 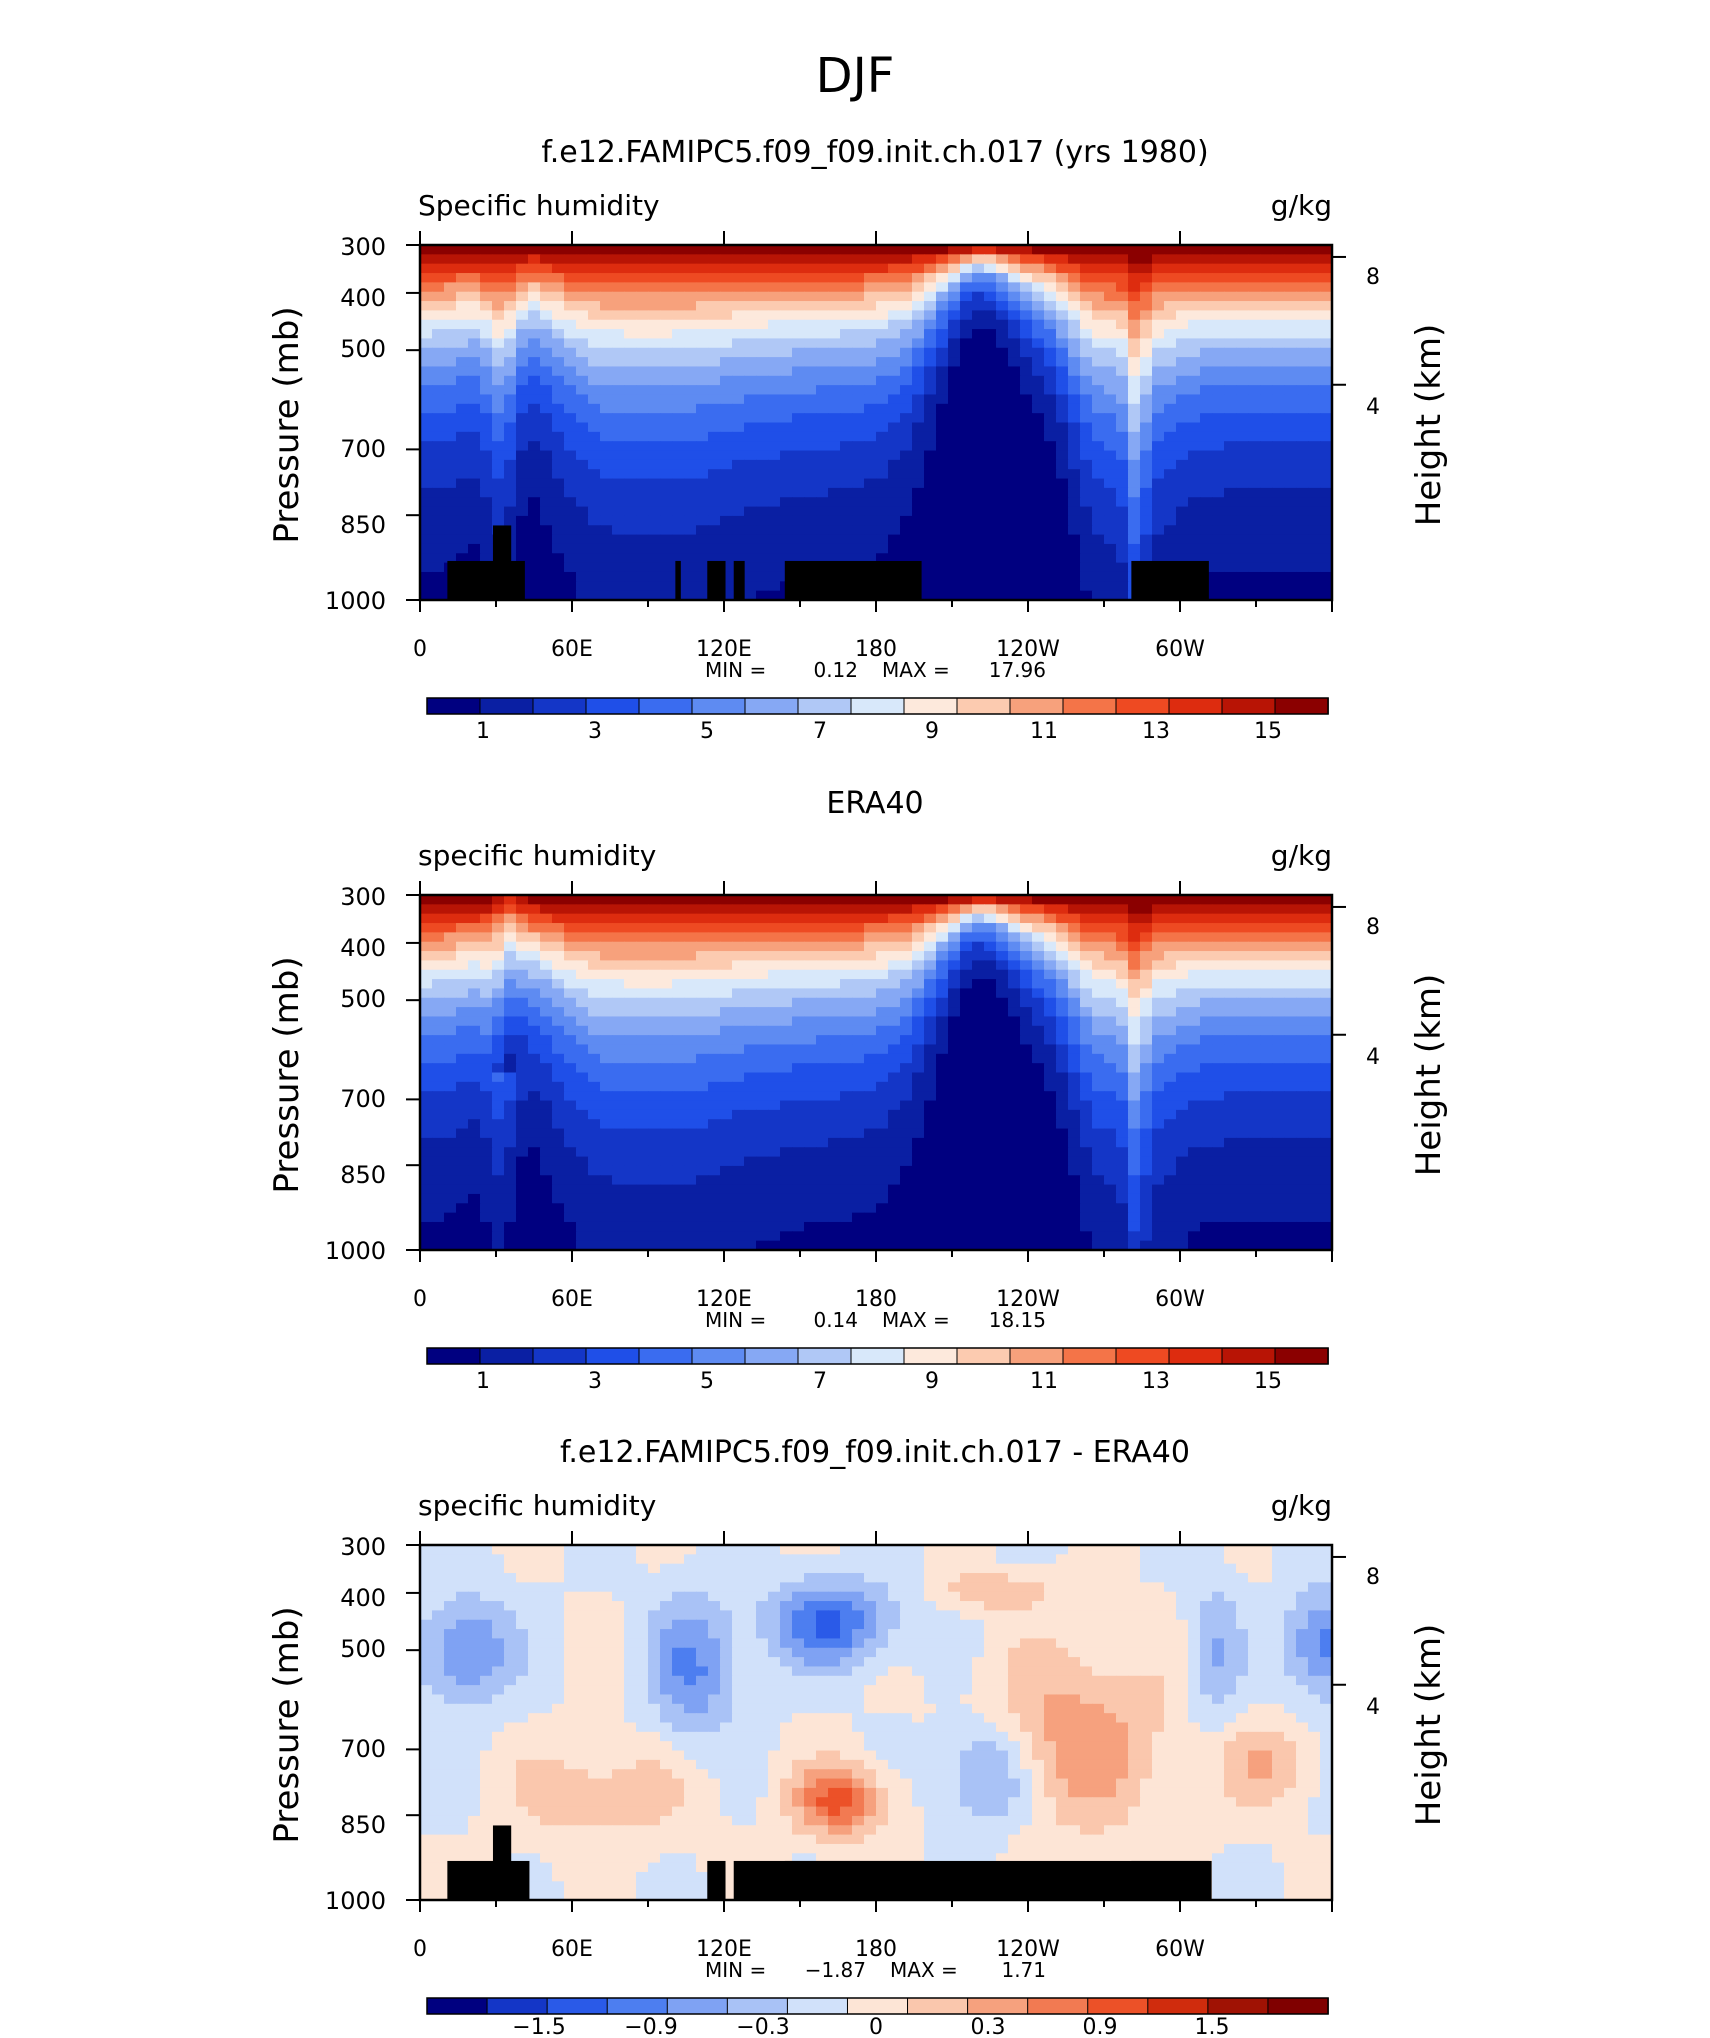 I want to click on ytick-right-label: 4, so click(x=1373, y=407).